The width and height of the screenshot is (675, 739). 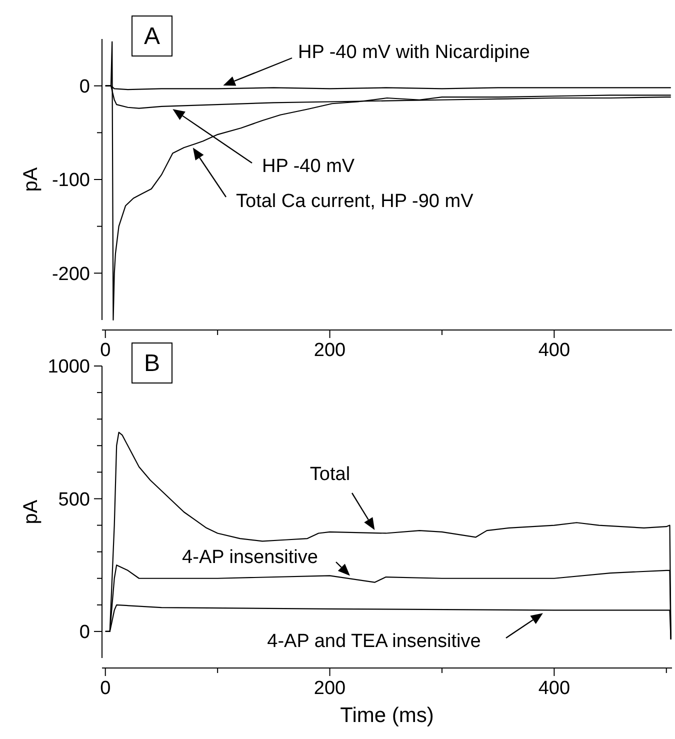 What do you see at coordinates (152, 363) in the screenshot?
I see `chart-title: B` at bounding box center [152, 363].